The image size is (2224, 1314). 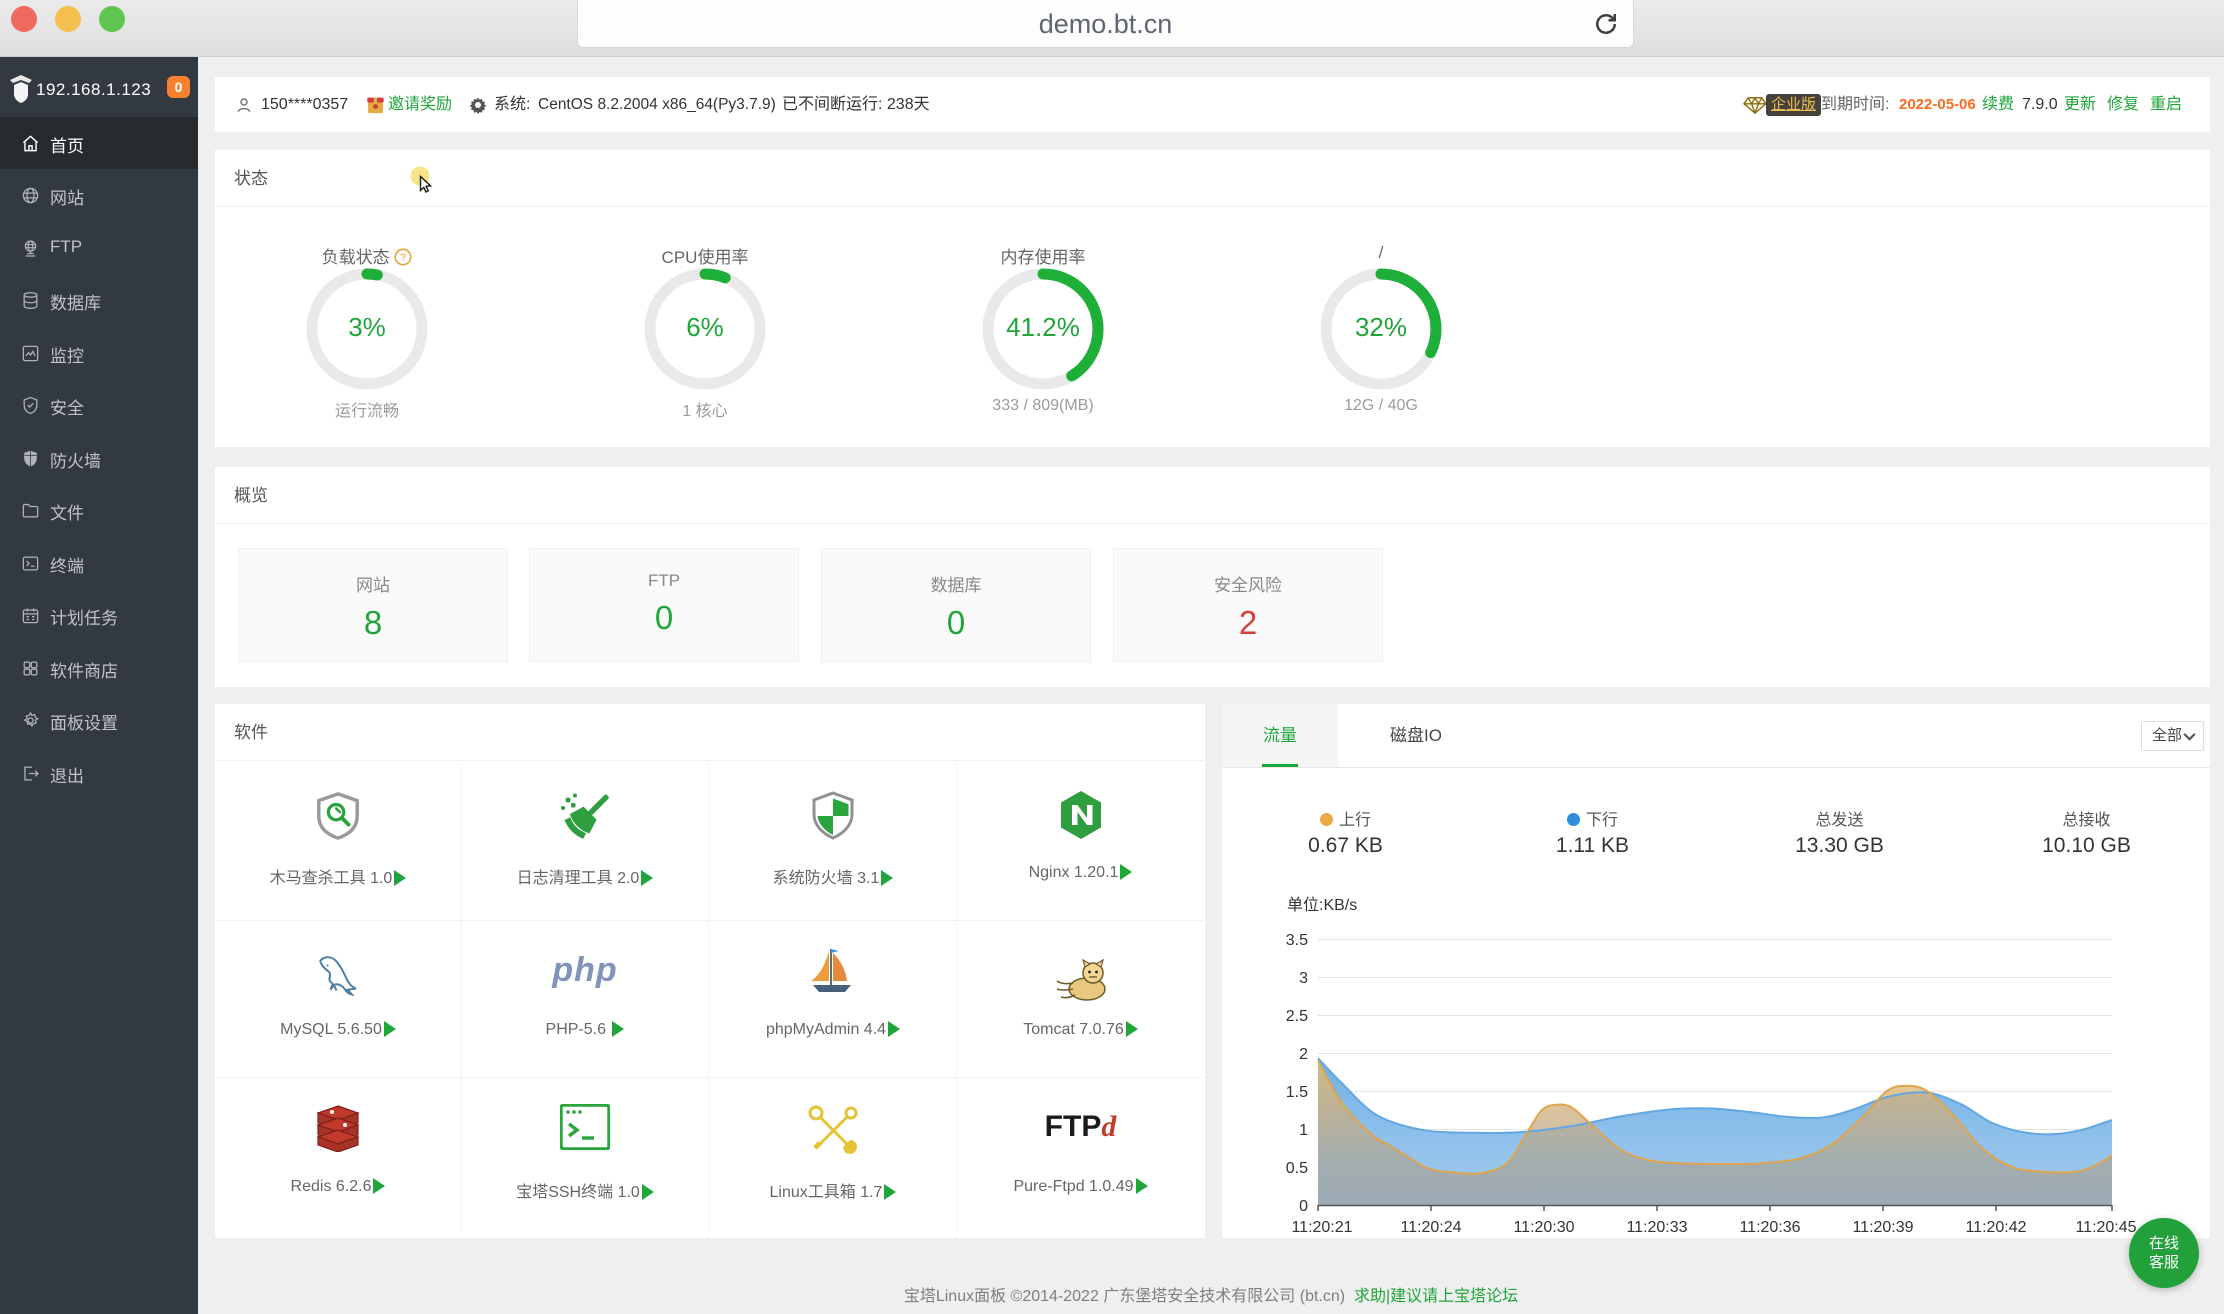 I want to click on svg-text: 11:20:30, so click(x=1543, y=1227).